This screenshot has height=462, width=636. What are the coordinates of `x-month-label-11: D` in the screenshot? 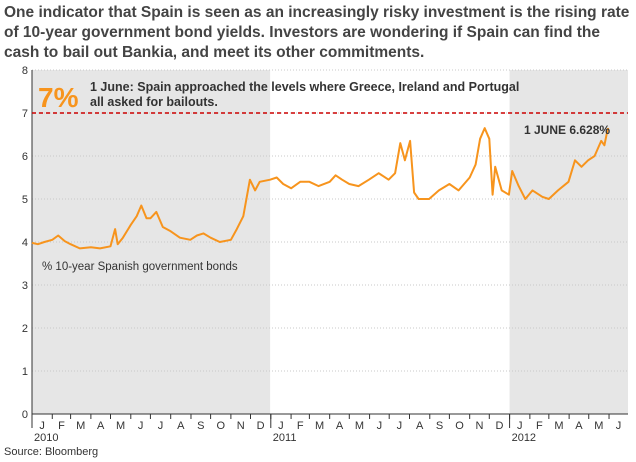 It's located at (261, 426).